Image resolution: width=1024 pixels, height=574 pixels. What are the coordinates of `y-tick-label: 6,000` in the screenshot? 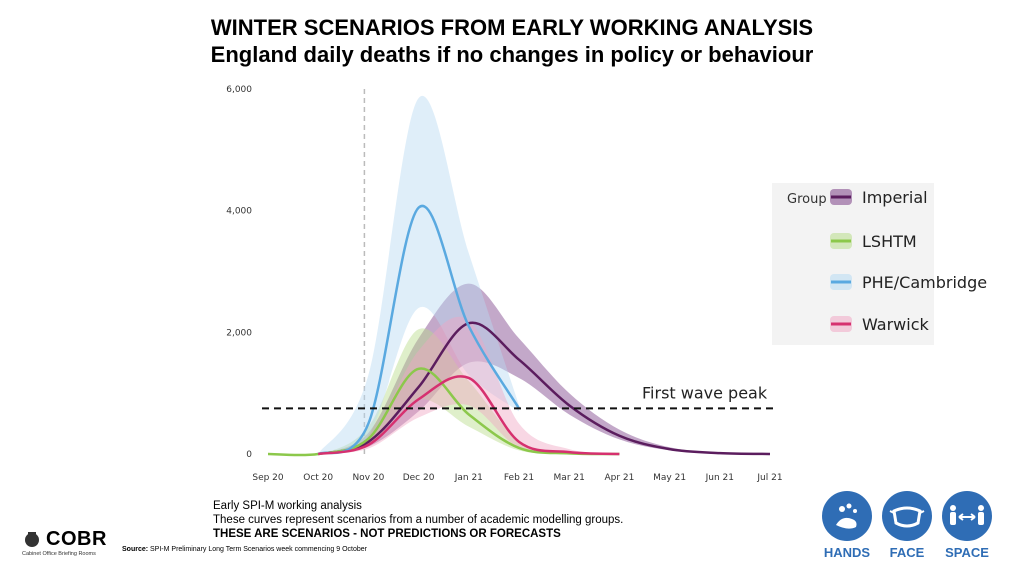 It's located at (239, 90).